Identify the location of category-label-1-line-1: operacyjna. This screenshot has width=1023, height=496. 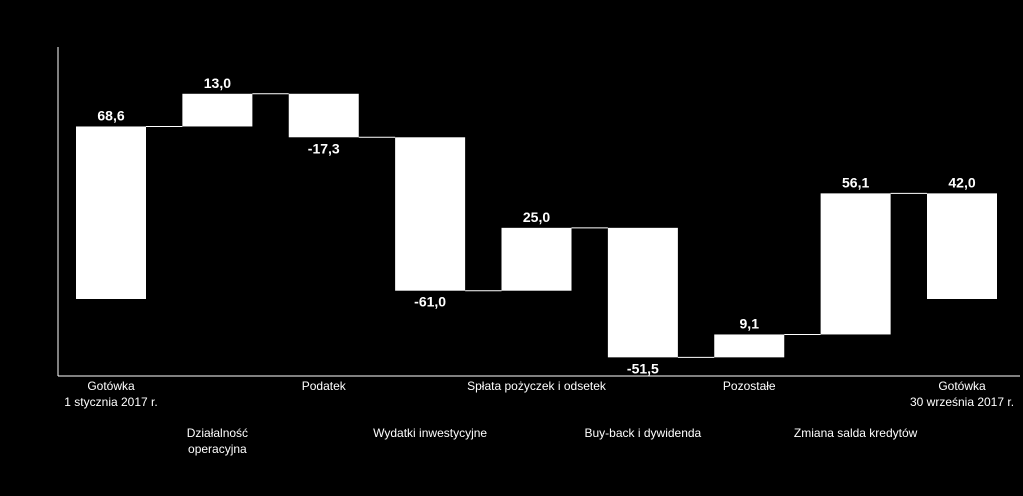
(217, 449).